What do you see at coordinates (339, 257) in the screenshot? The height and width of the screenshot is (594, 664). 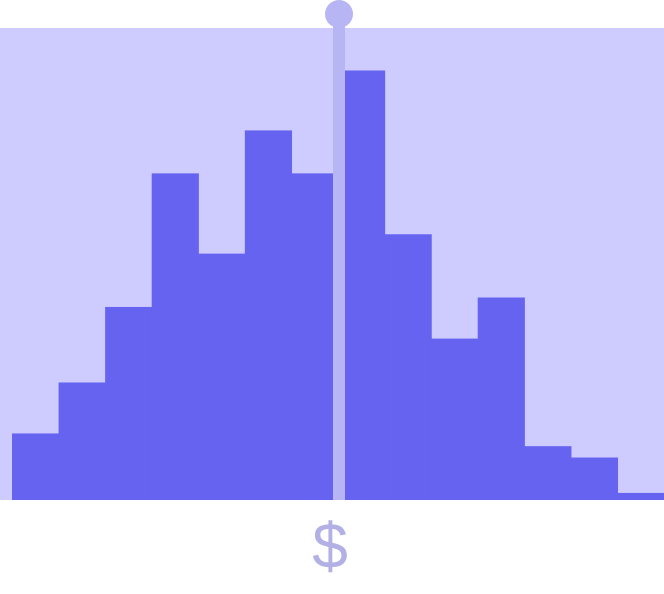 I see `slider-track` at bounding box center [339, 257].